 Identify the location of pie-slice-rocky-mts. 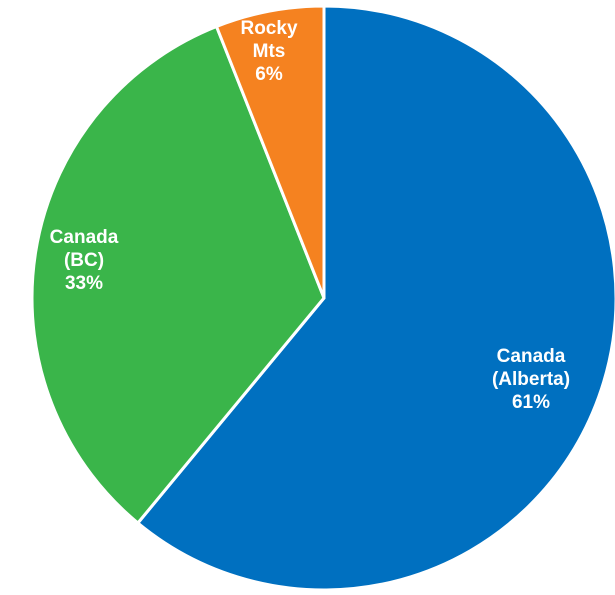
(270, 152).